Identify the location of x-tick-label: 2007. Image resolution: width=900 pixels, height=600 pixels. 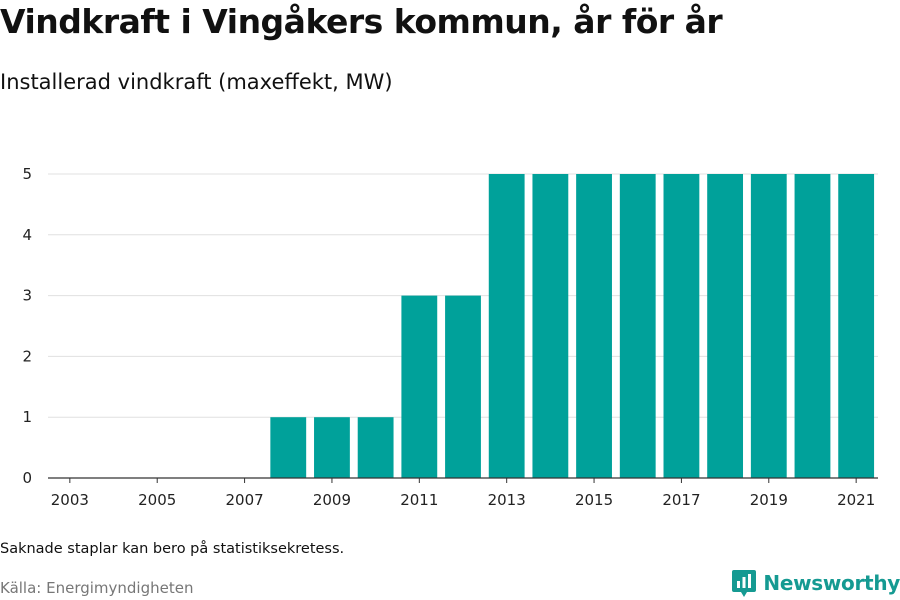
(244, 500).